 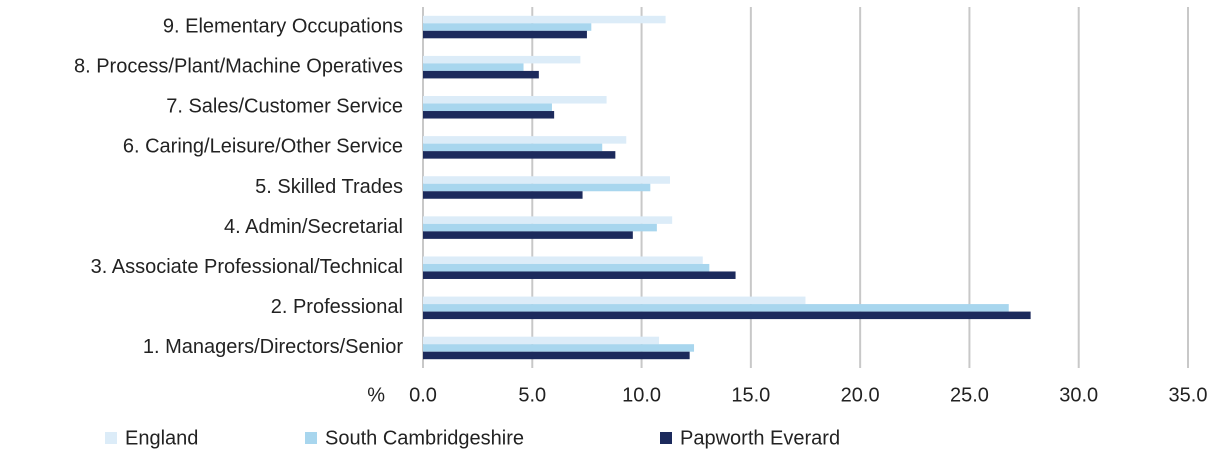 I want to click on y-tick-label: 7. Sales/Customer Service, so click(x=284, y=107).